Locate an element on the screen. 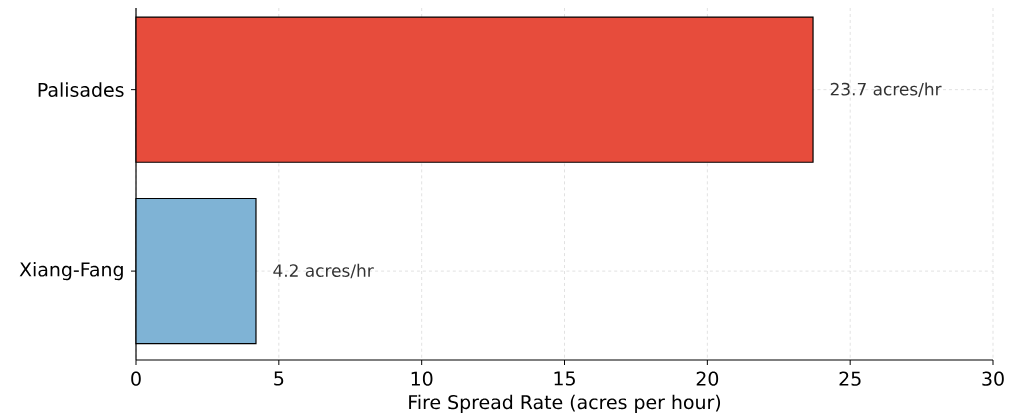  x-tick-label: 5 is located at coordinates (279, 378).